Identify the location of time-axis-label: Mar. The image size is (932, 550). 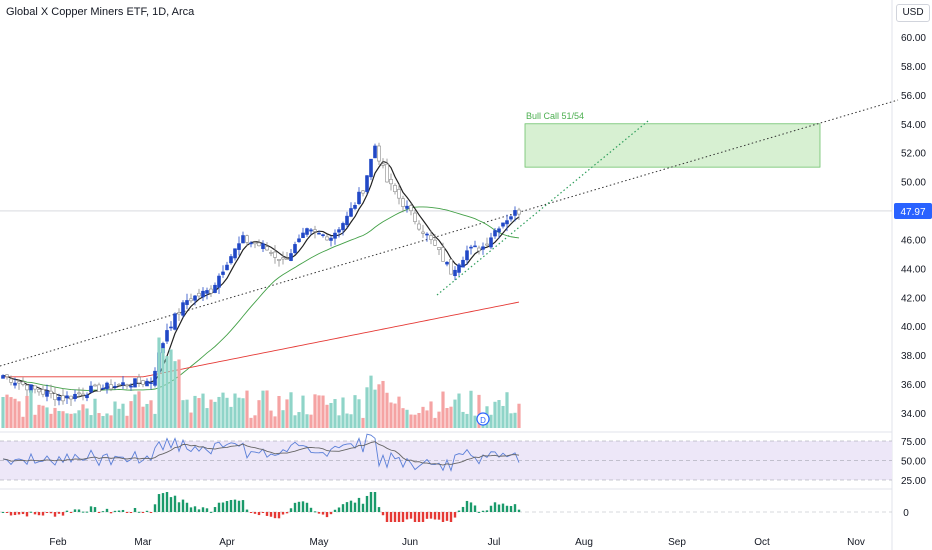
(143, 542).